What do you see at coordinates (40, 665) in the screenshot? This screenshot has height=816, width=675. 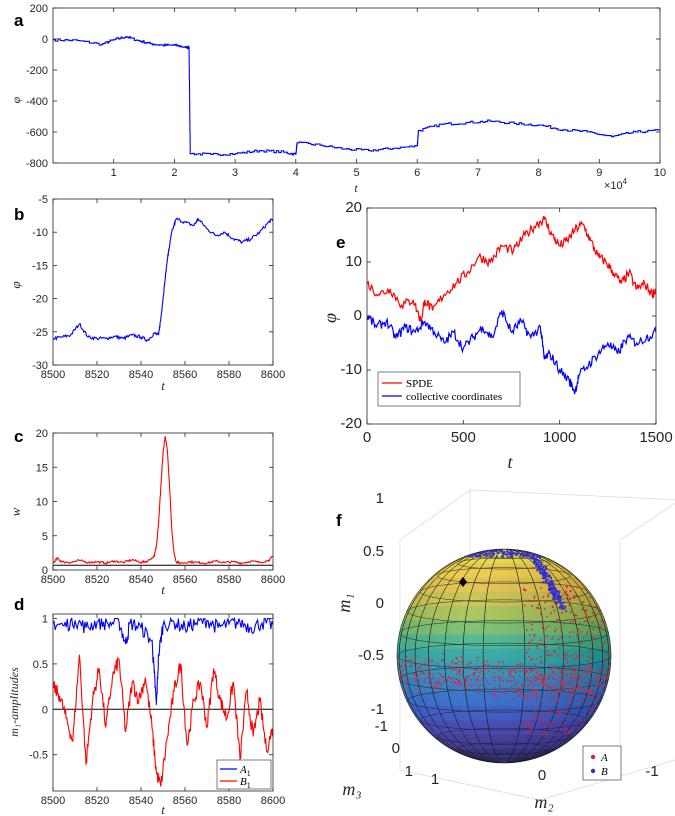 I see `ytick-label-d: 0.5` at bounding box center [40, 665].